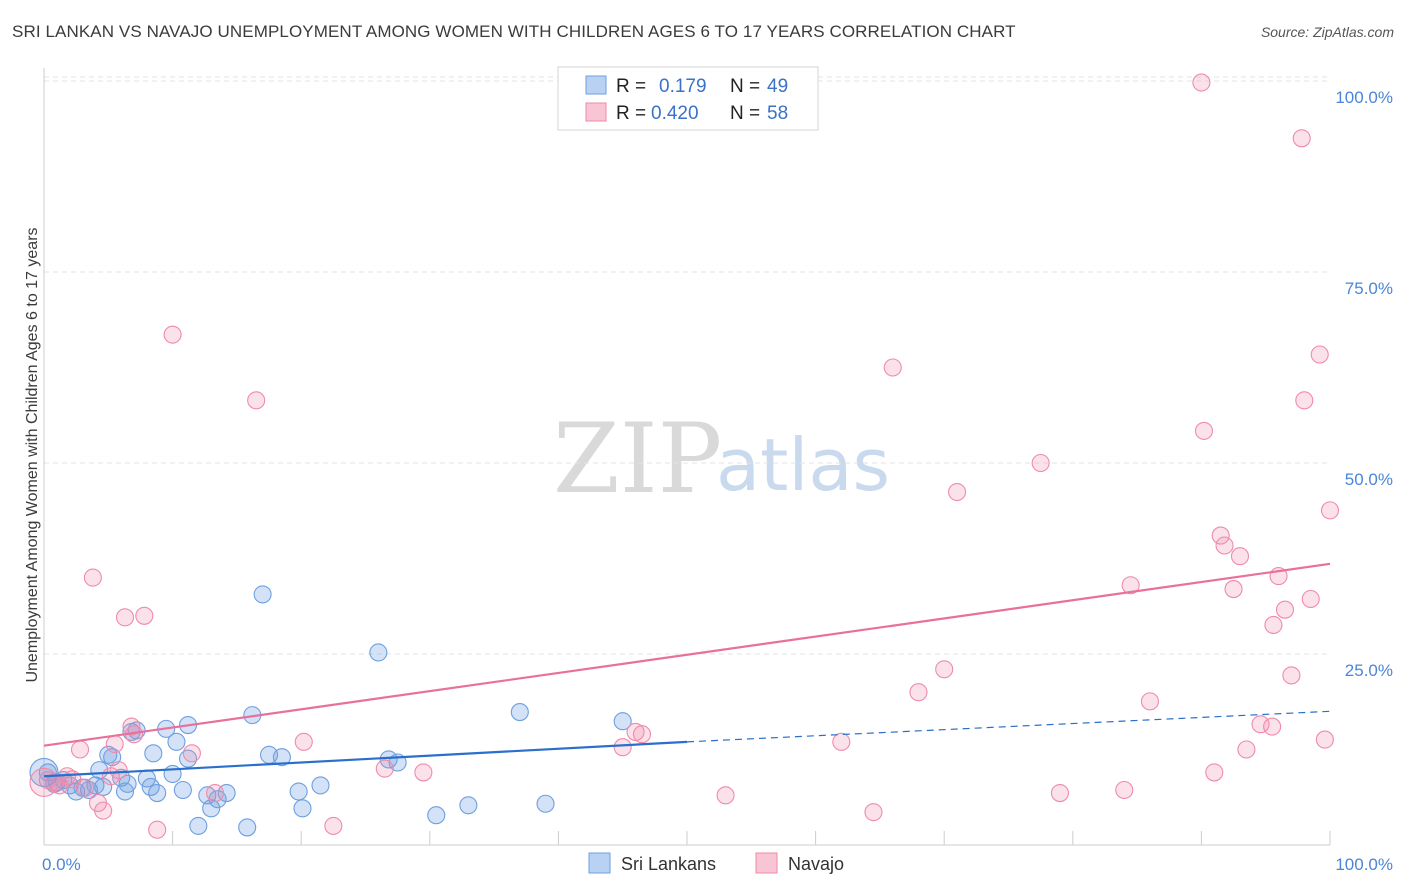 This screenshot has width=1406, height=892. Describe the element at coordinates (365, 759) in the screenshot. I see `sri-lankans-trend-line` at that location.